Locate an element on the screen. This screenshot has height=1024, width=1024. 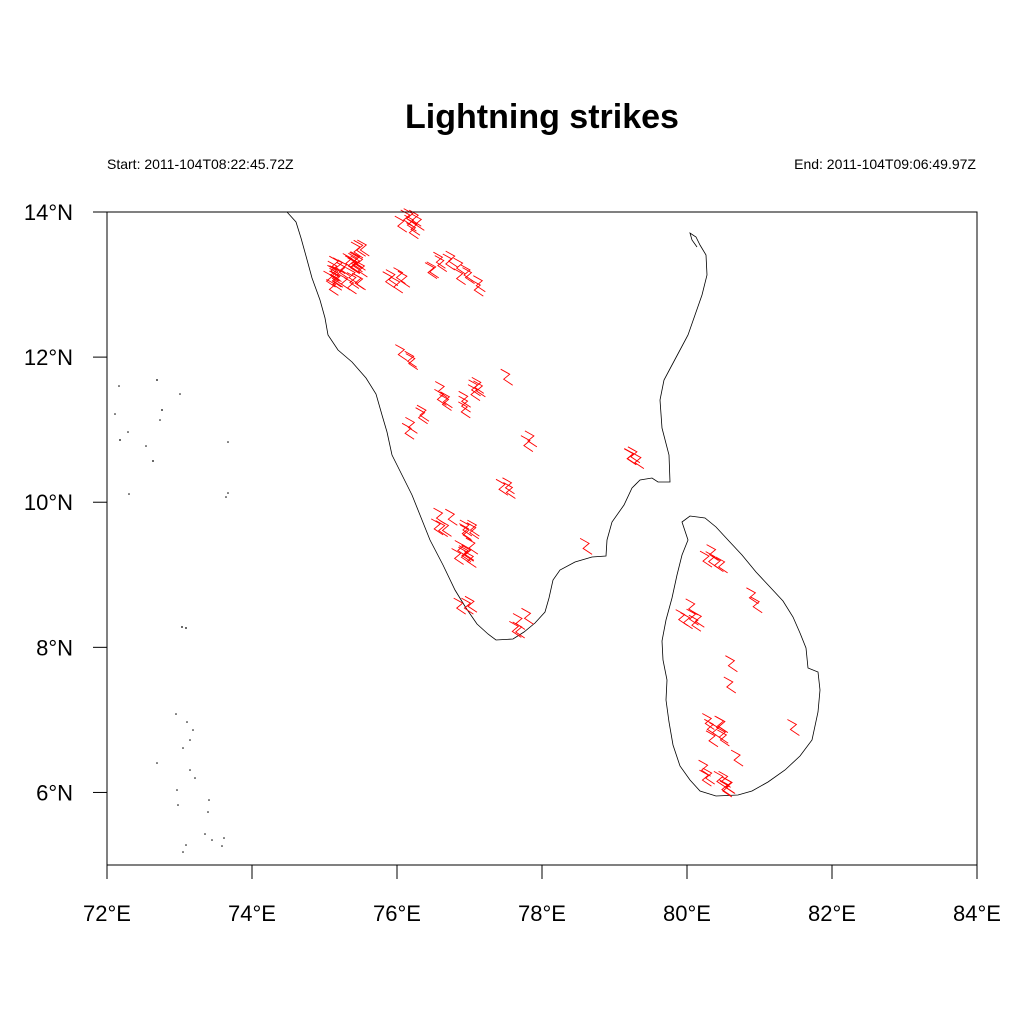
chart-title: Lightning strikes is located at coordinates (542, 117).